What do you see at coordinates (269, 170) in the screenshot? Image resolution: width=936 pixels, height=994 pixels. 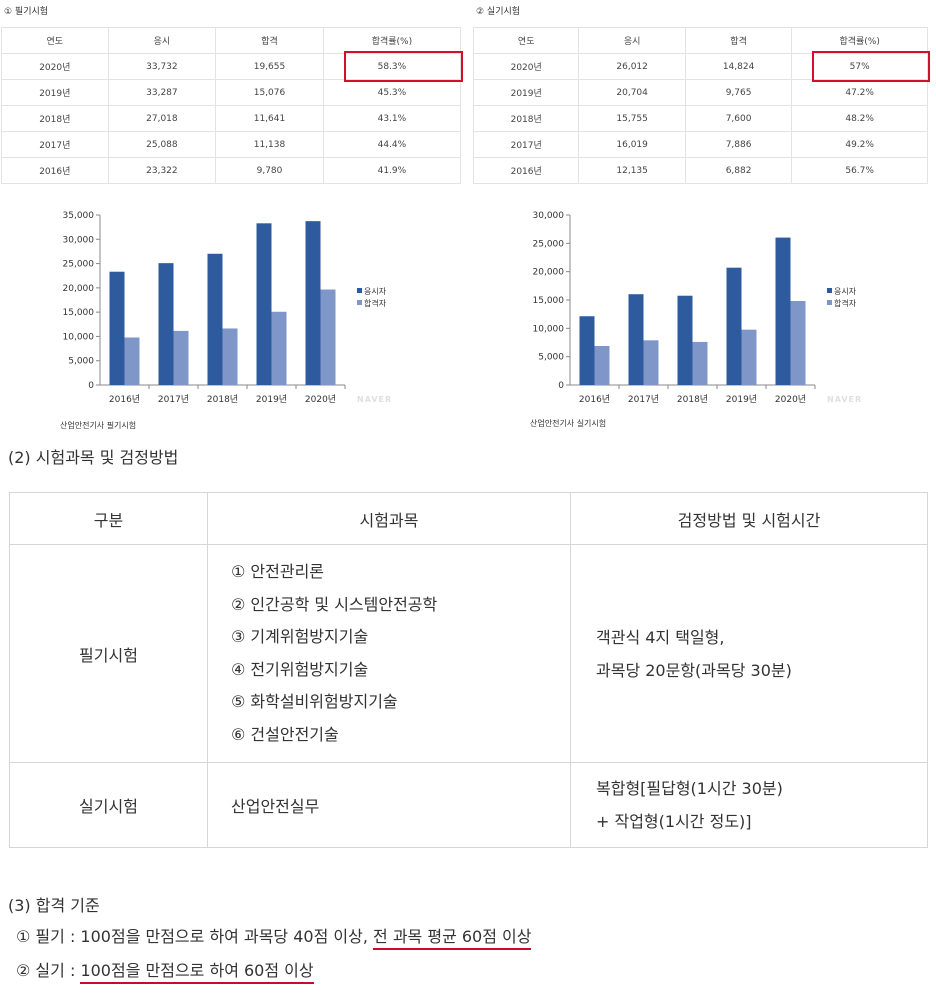 I see `cell: 9,780` at bounding box center [269, 170].